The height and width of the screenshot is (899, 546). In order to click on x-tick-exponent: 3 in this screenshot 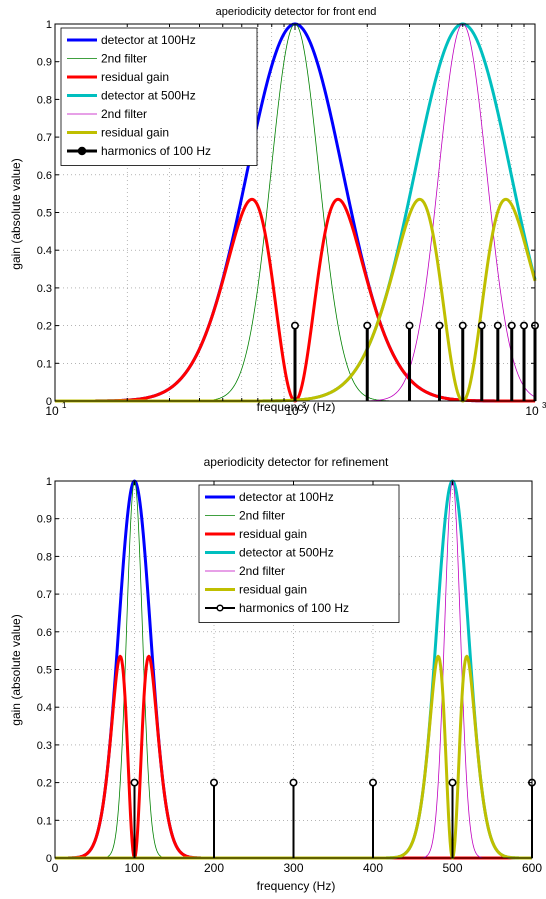, I will do `click(544, 405)`.